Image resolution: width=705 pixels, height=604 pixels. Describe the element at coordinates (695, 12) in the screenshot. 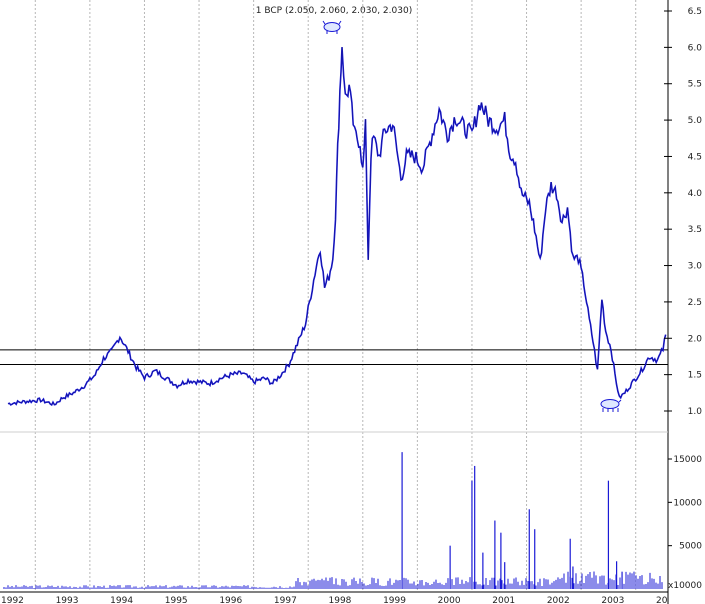

I see `y-tick-label: 6.5` at that location.